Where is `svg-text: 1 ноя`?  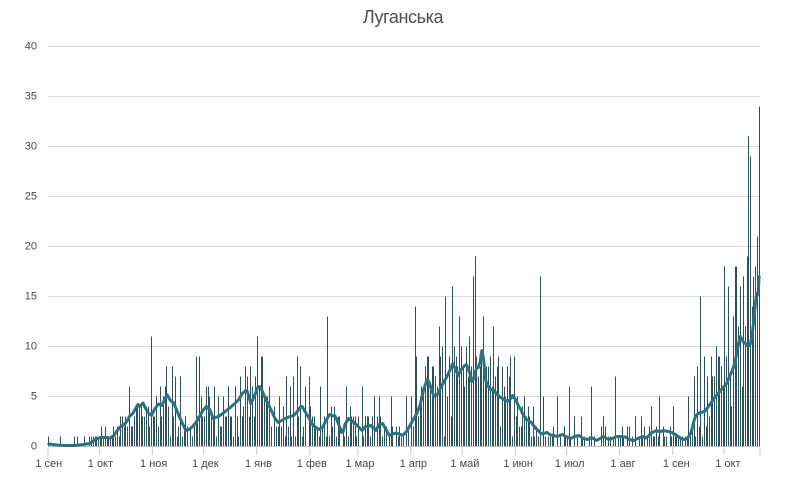 svg-text: 1 ноя is located at coordinates (153, 464).